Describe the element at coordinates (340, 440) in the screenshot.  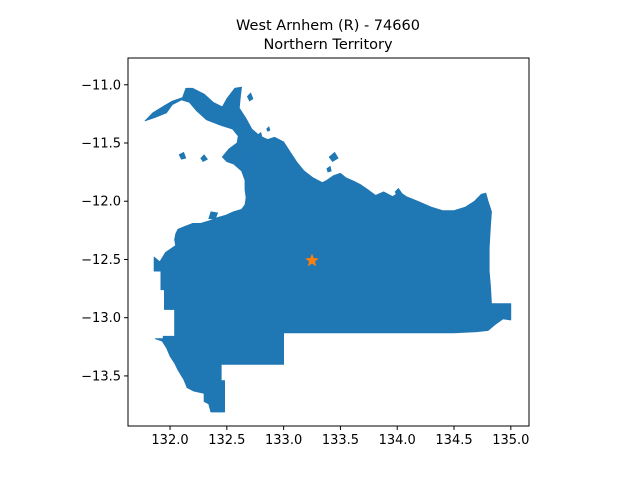
I see `x-tick-label-3: 133.5` at that location.